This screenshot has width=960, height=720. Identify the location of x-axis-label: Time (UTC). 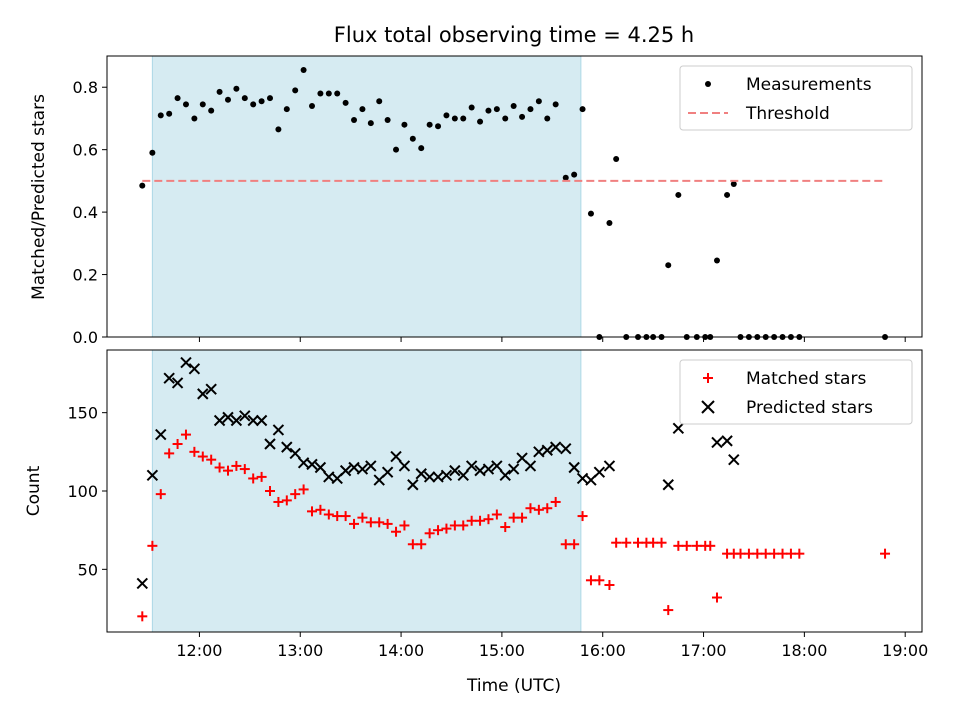
(513, 686).